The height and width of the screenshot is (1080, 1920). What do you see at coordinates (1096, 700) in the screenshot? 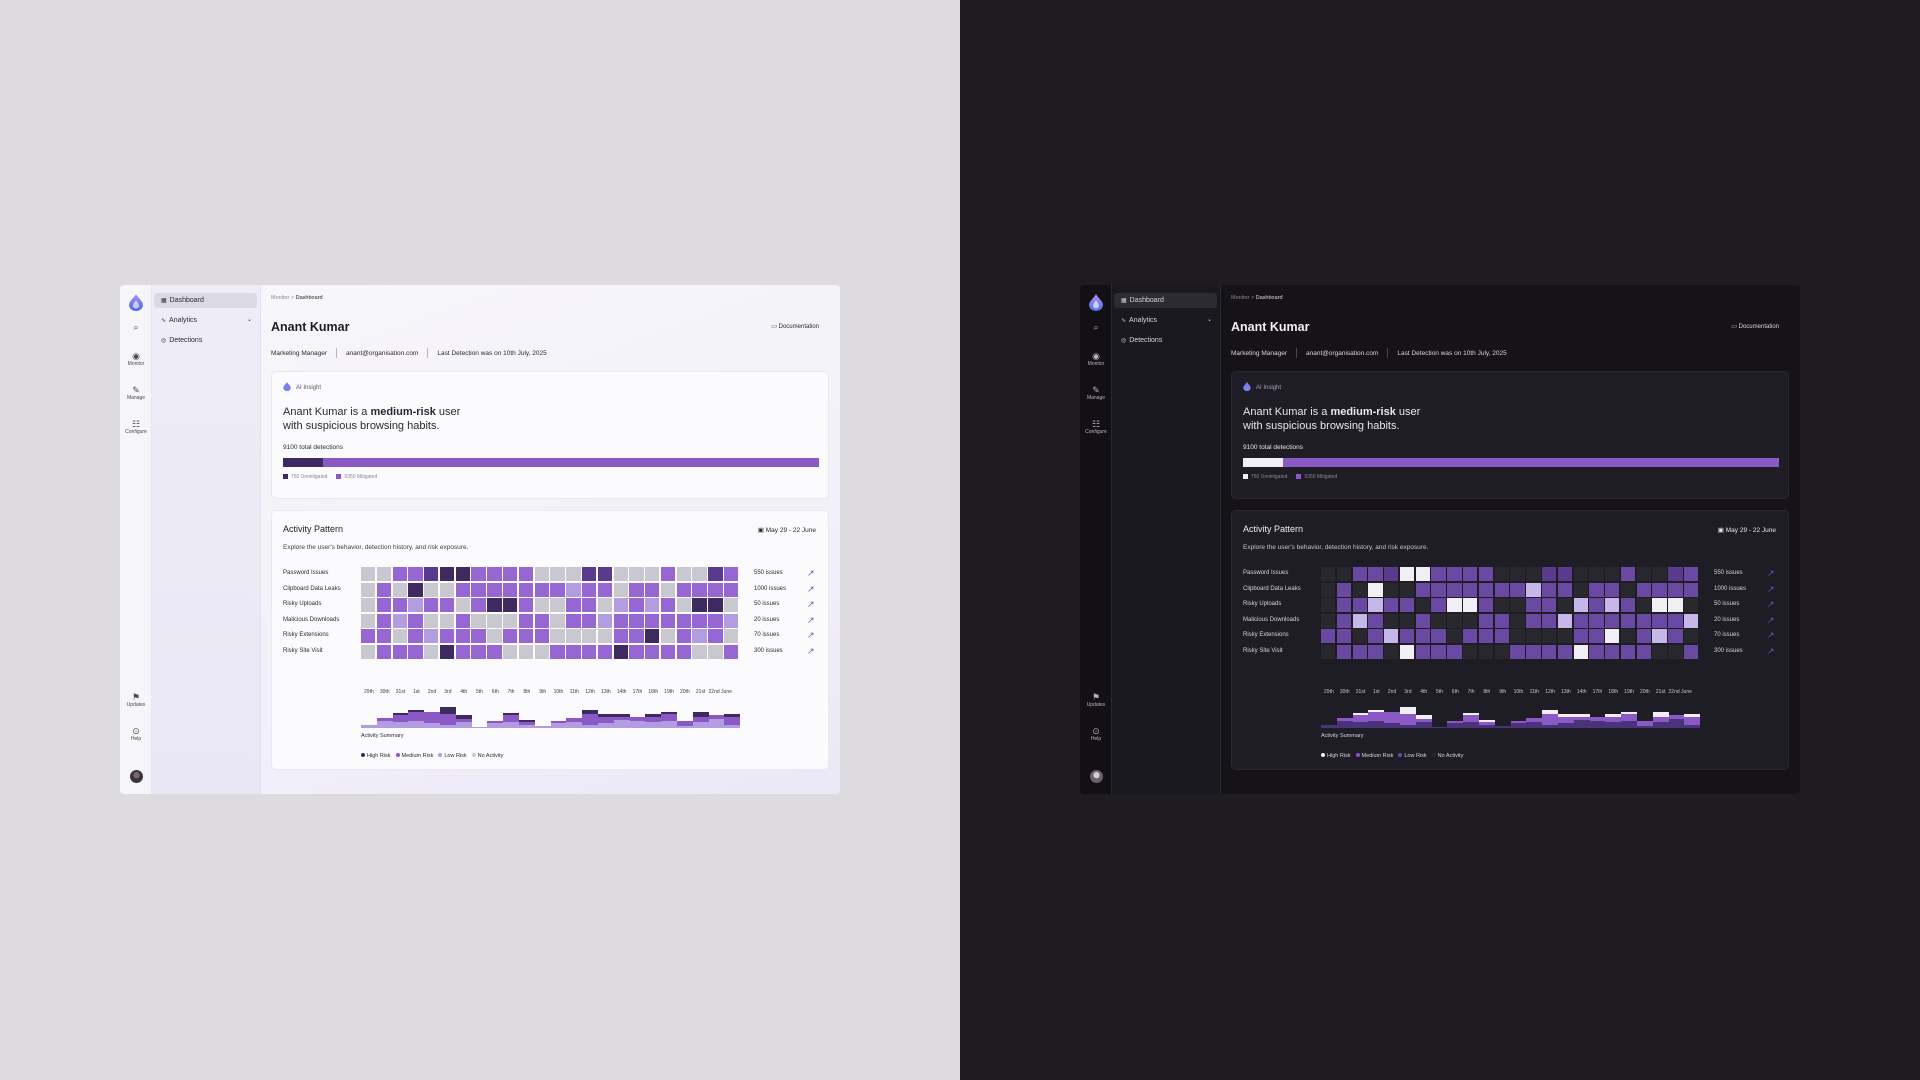
I see `updates-rail-button: ⚑ Updates` at bounding box center [1096, 700].